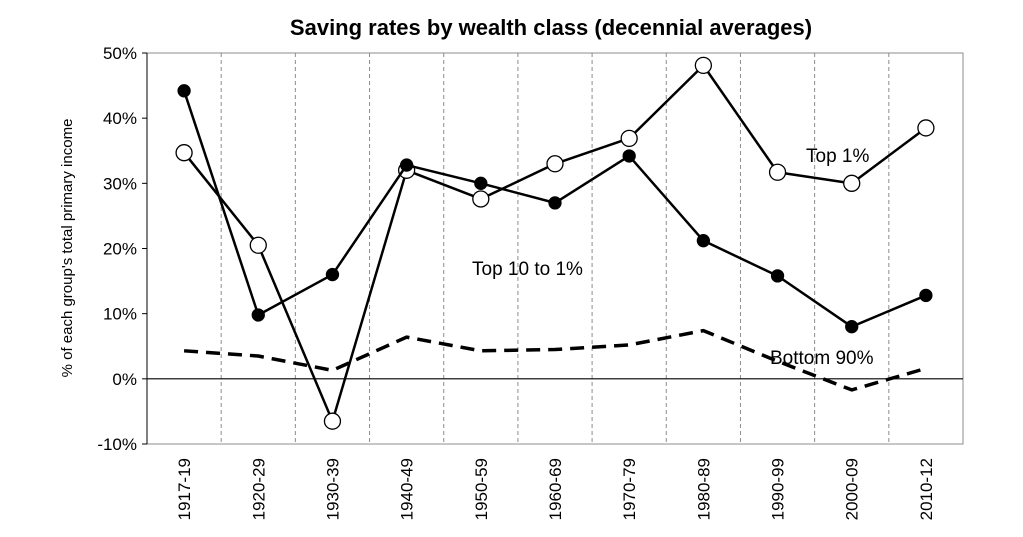 This screenshot has height=537, width=1023. Describe the element at coordinates (629, 489) in the screenshot. I see `x-tick-label: 1970-79` at that location.